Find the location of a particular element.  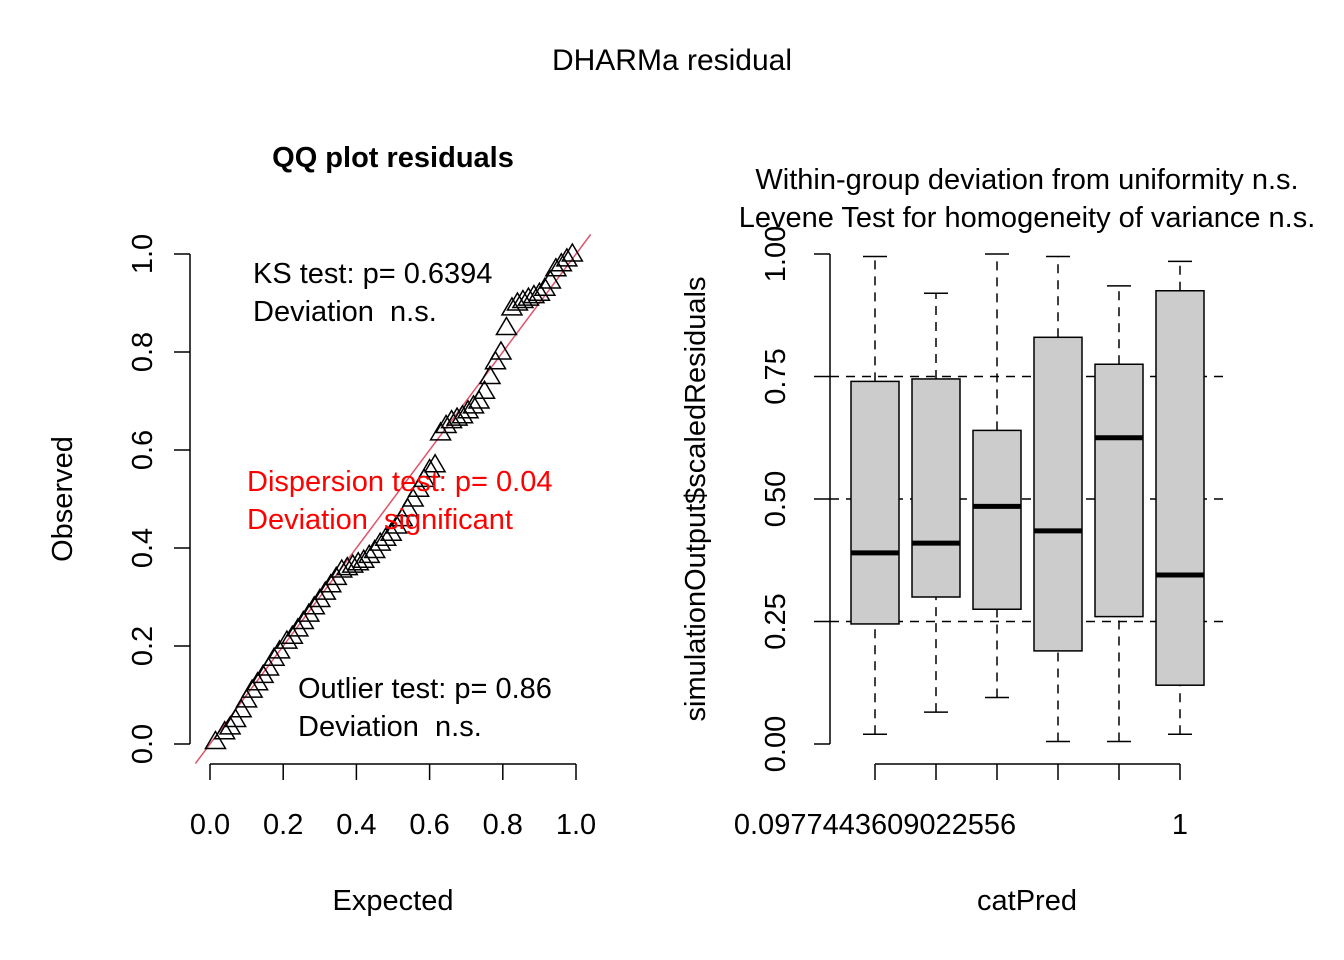

boxplot-y-tick-label: 0.25 is located at coordinates (776, 621).